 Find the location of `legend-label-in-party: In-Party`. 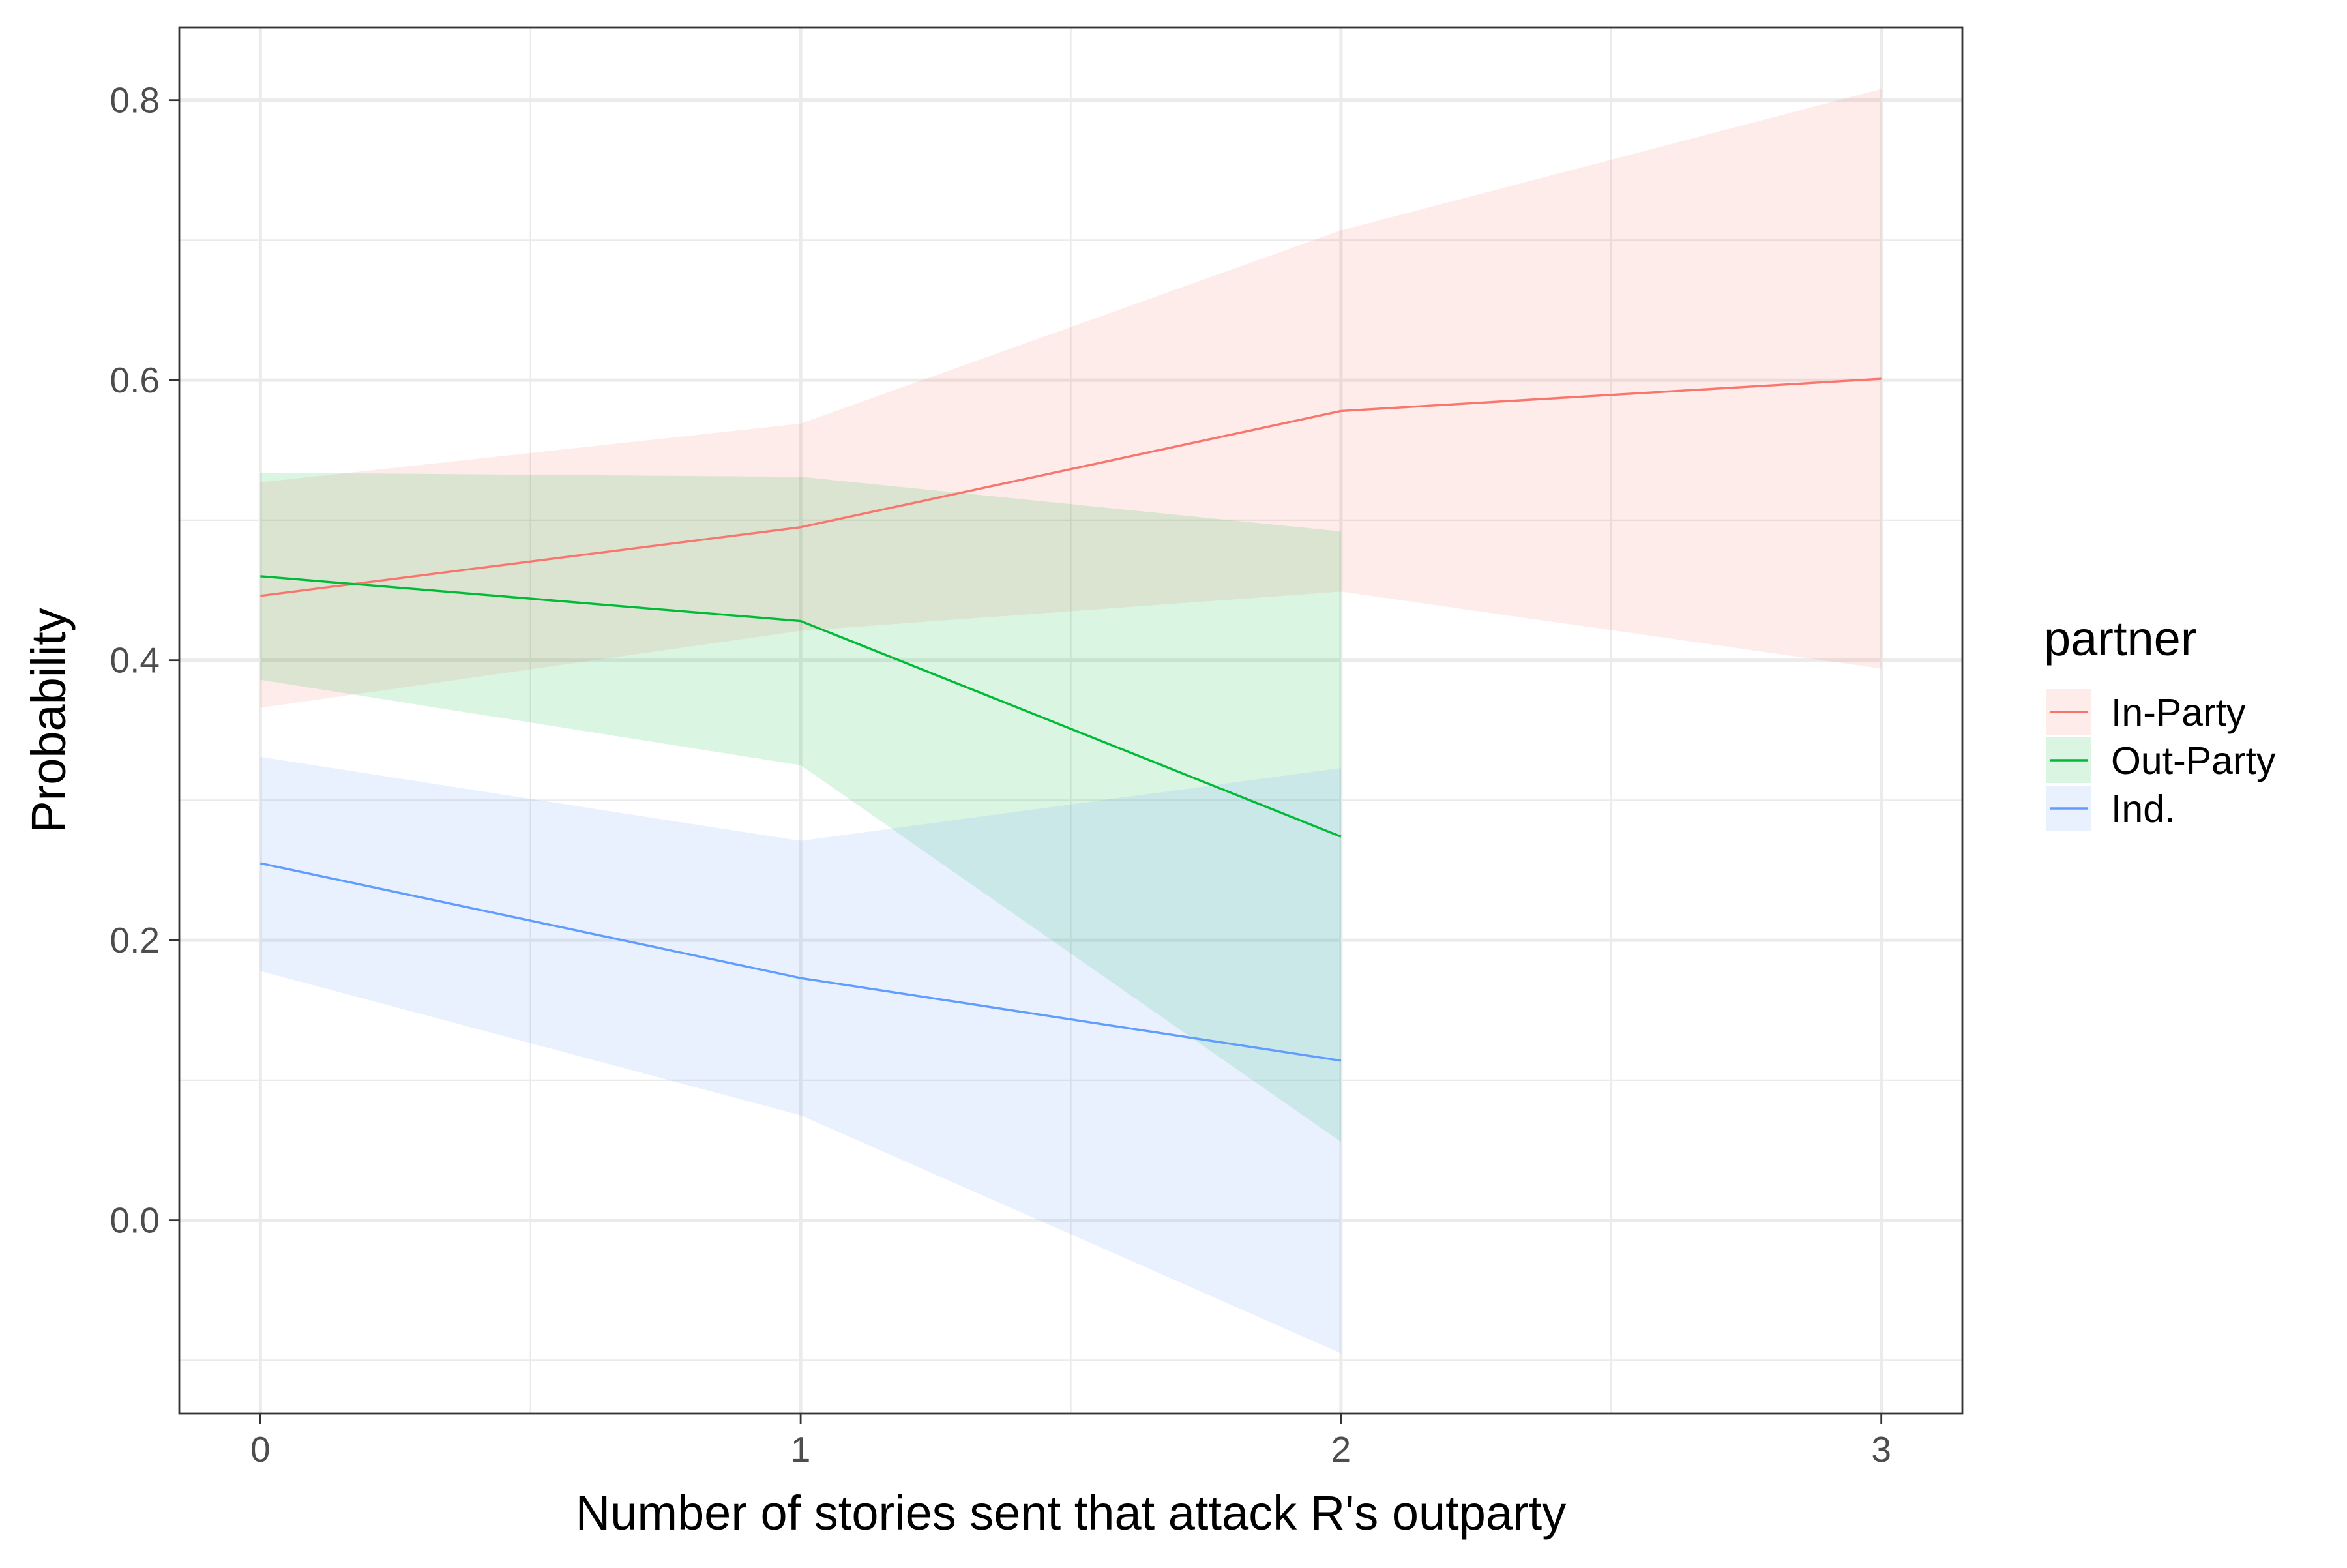

legend-label-in-party: In-Party is located at coordinates (2178, 713).